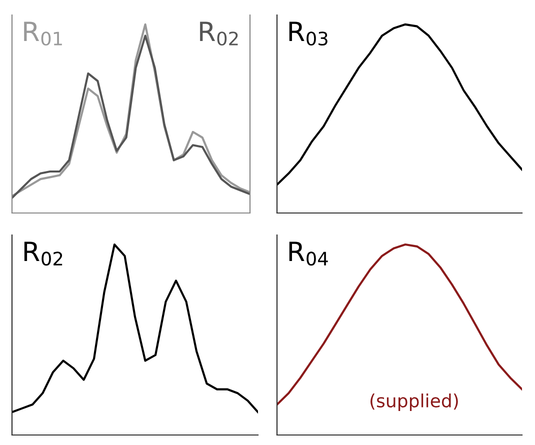 This screenshot has width=535, height=445. Describe the element at coordinates (308, 254) in the screenshot. I see `chart-title: R$_{04}$` at that location.